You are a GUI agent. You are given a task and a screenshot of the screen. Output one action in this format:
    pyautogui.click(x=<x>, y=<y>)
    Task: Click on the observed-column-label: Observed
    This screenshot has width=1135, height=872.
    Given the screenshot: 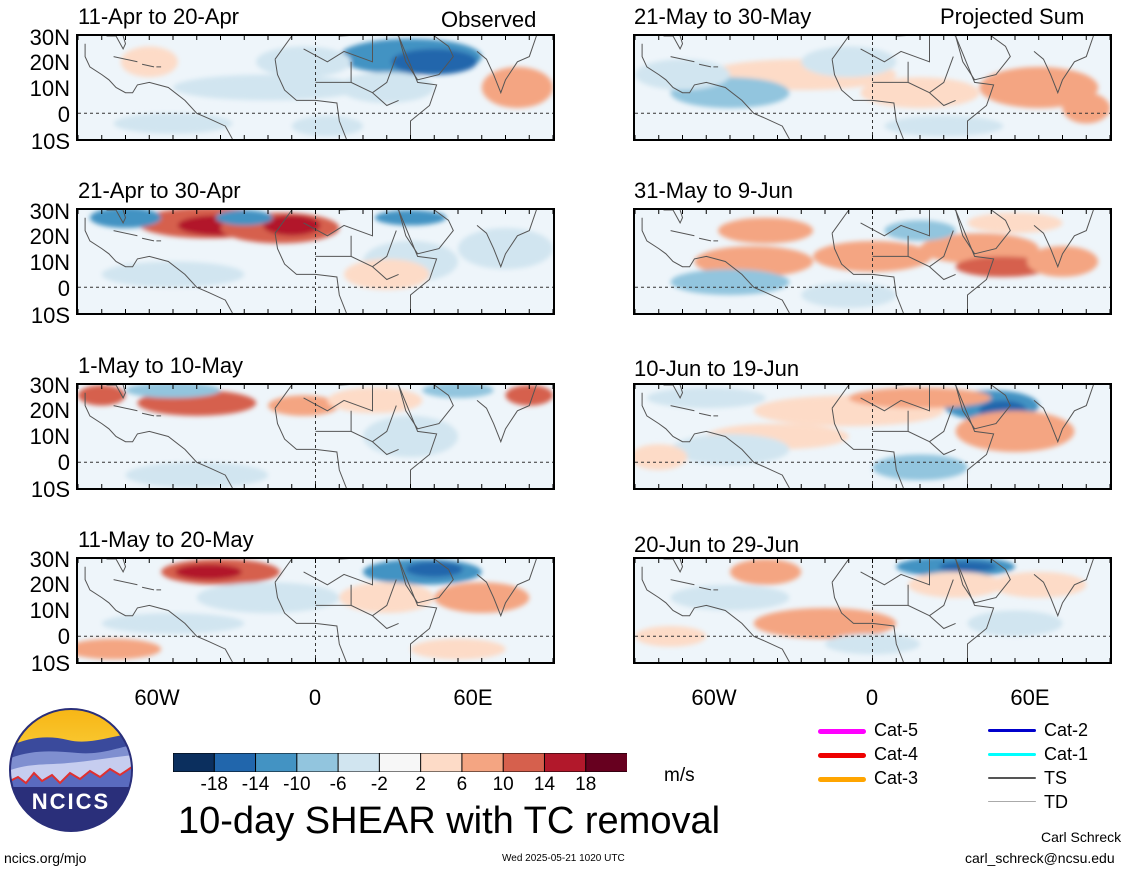 What is the action you would take?
    pyautogui.click(x=489, y=19)
    